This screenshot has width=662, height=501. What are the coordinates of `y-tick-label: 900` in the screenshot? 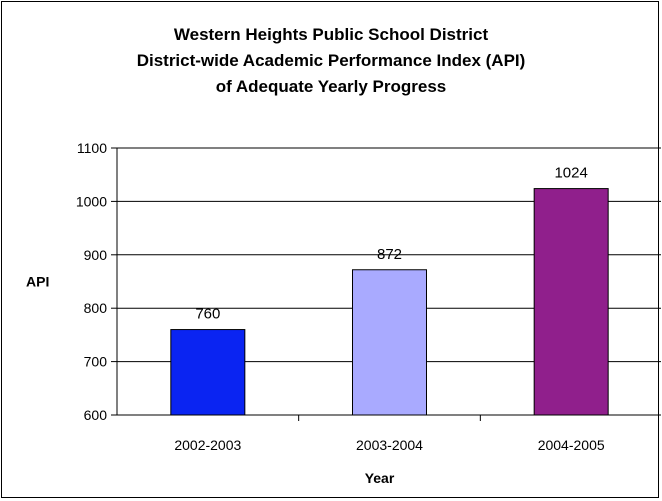 It's located at (96, 255).